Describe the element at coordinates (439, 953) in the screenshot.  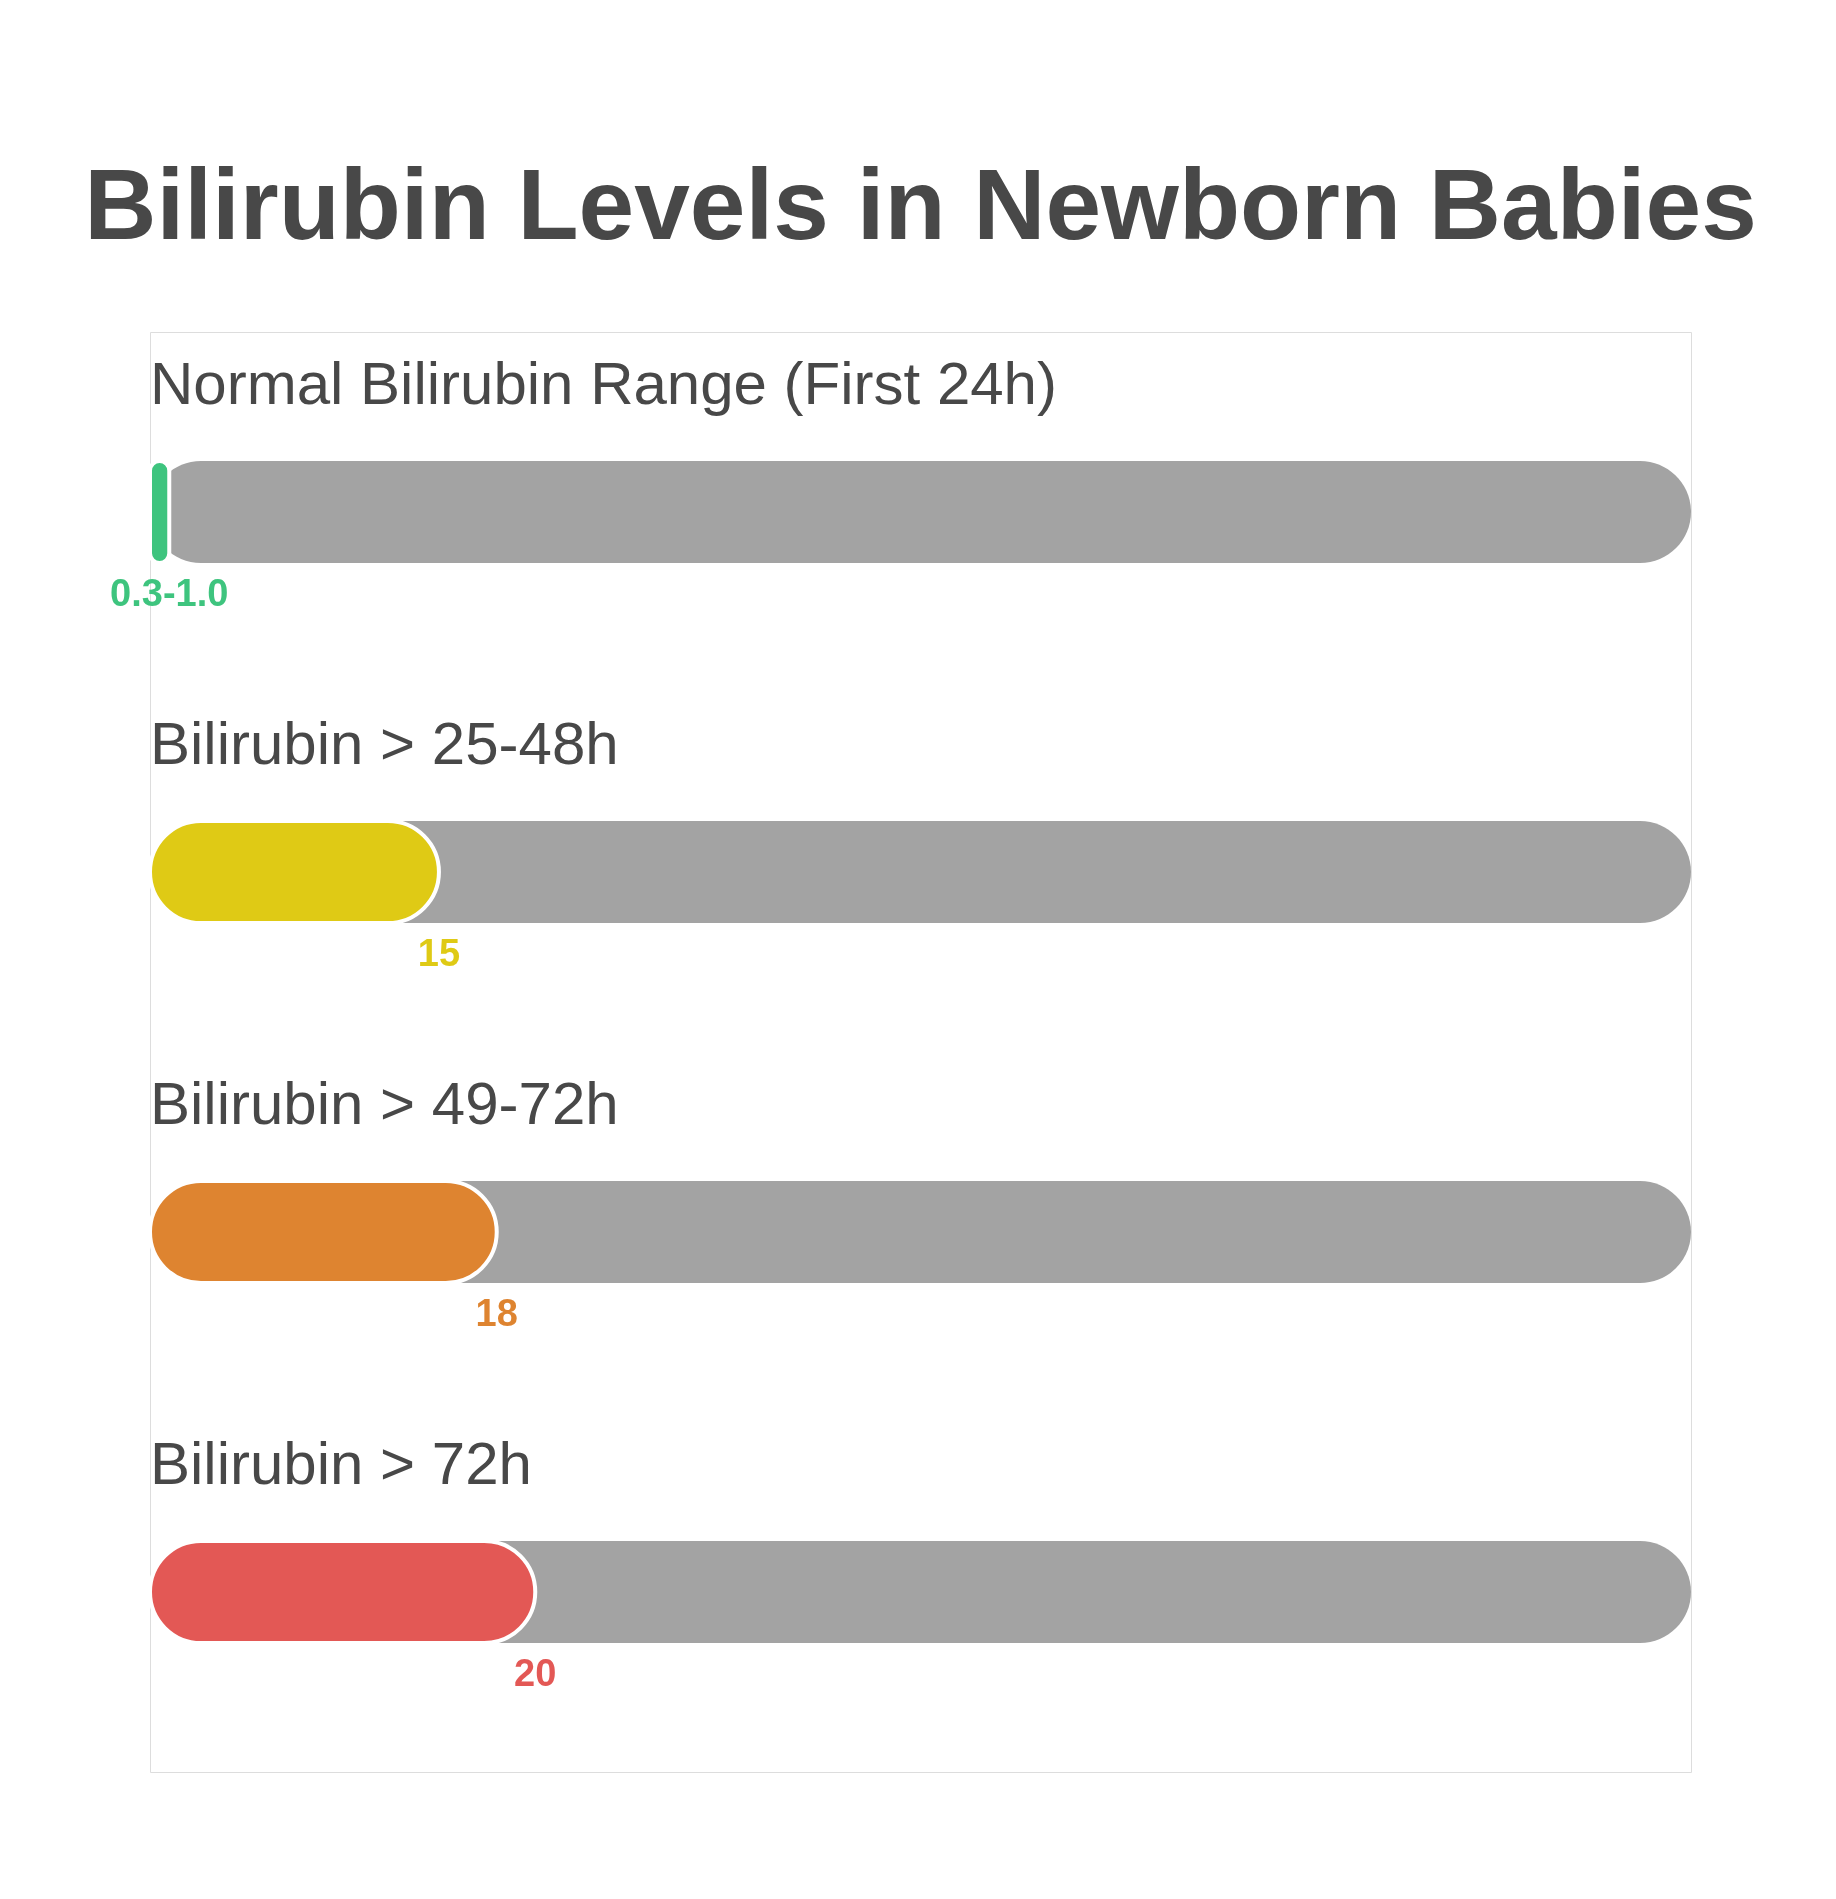
I see `data-label: 15` at that location.